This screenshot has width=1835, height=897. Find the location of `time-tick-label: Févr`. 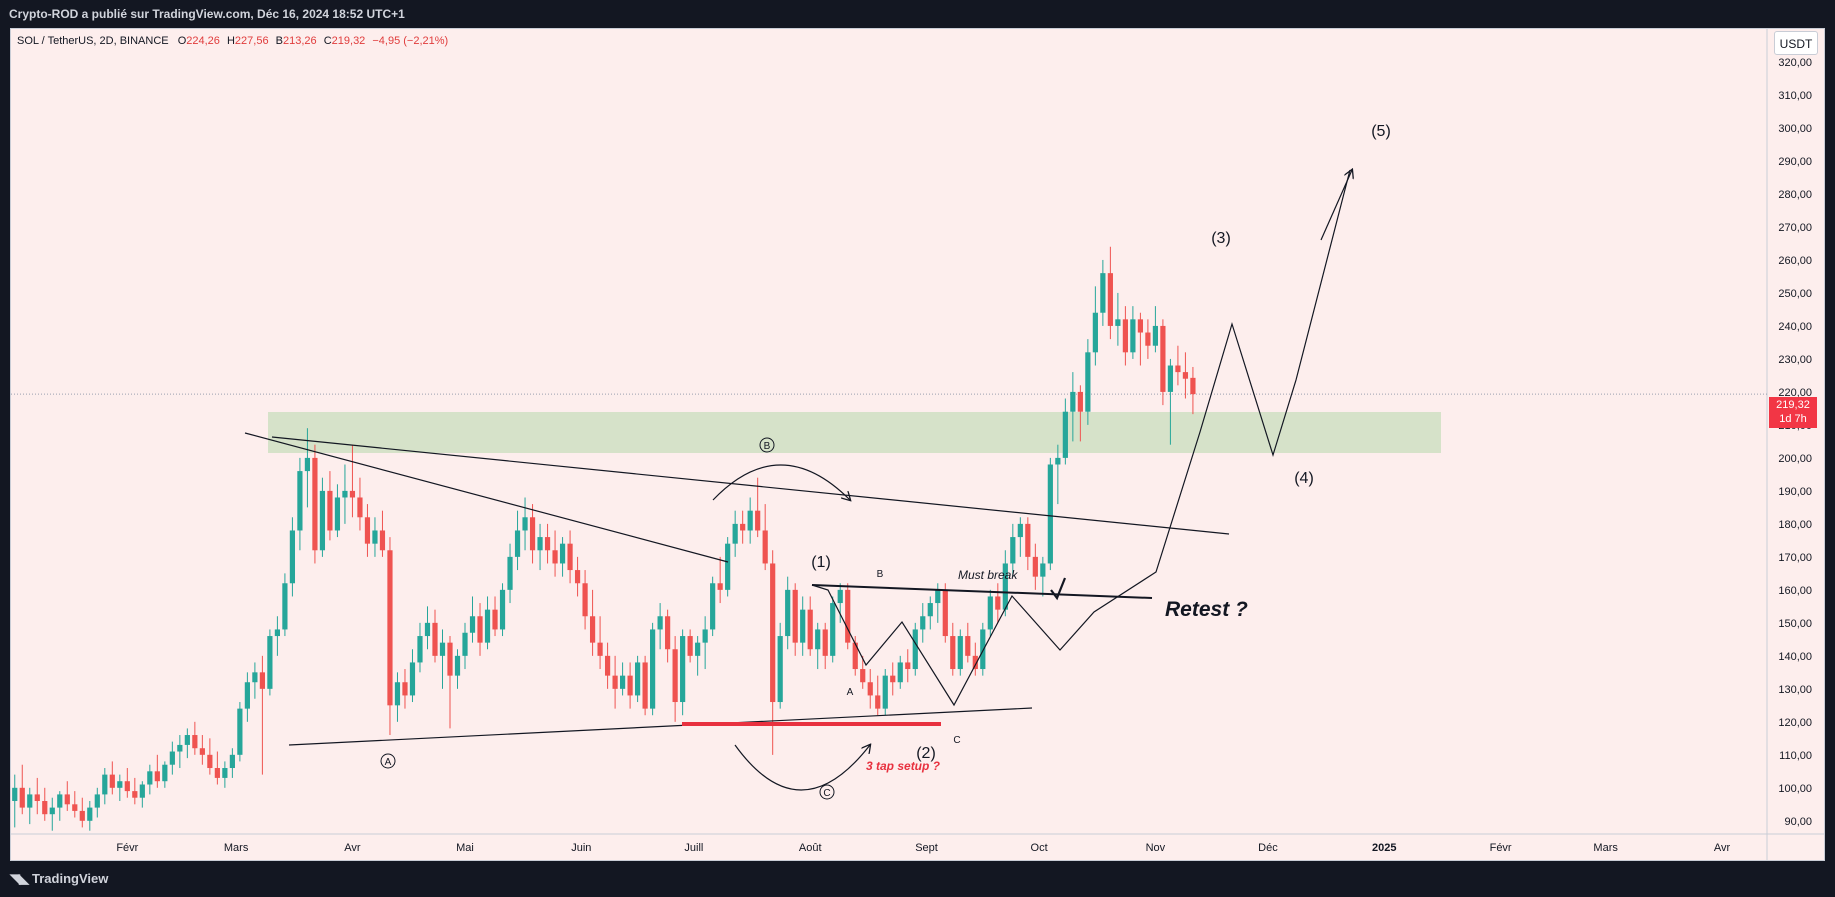

time-tick-label: Févr is located at coordinates (1501, 848).